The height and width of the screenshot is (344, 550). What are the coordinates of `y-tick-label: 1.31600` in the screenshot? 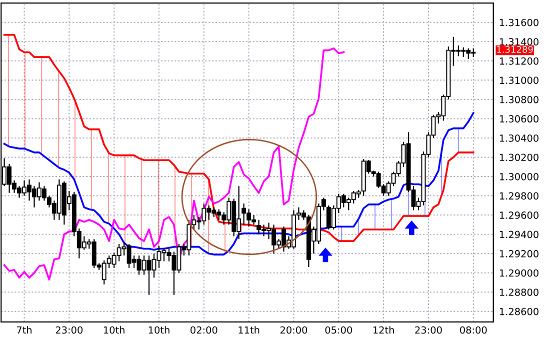 It's located at (519, 22).